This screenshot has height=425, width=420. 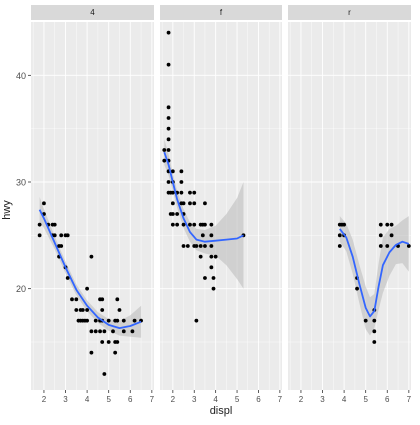 I want to click on y-tick-label: 20, so click(x=21, y=289).